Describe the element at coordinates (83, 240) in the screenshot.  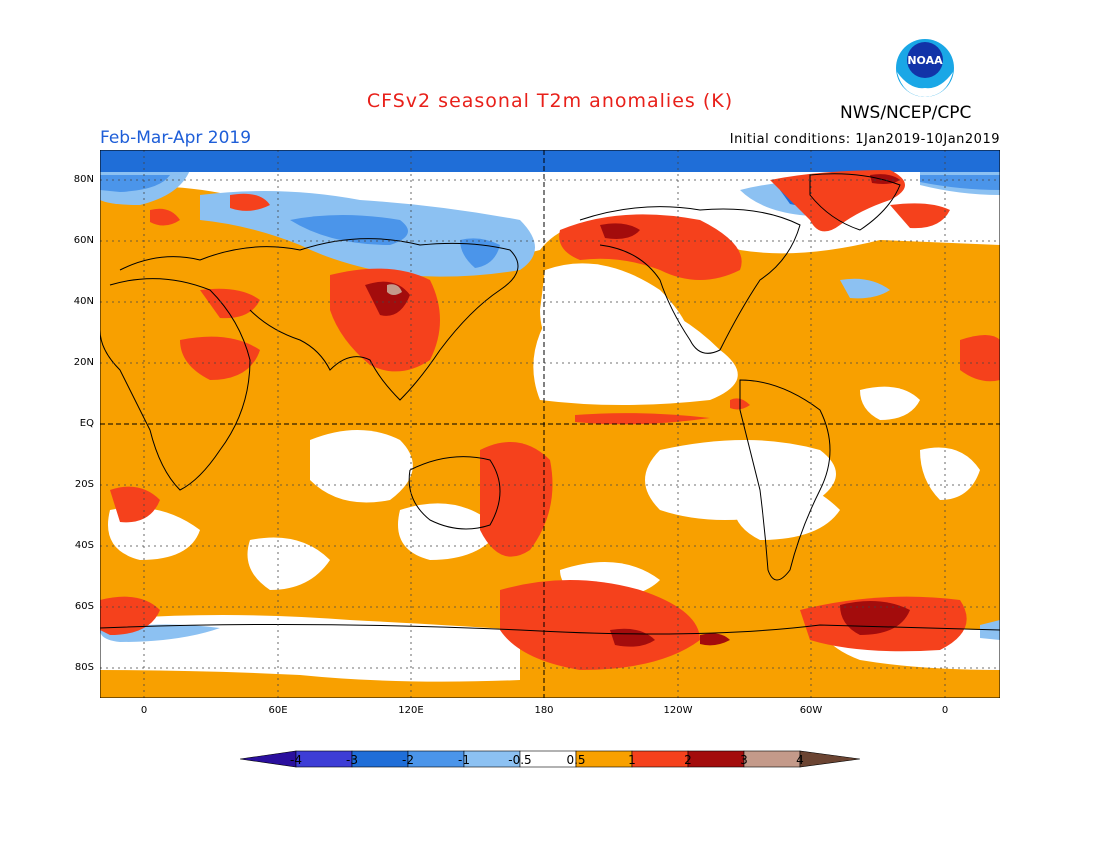
I see `lat-label: 60N` at that location.